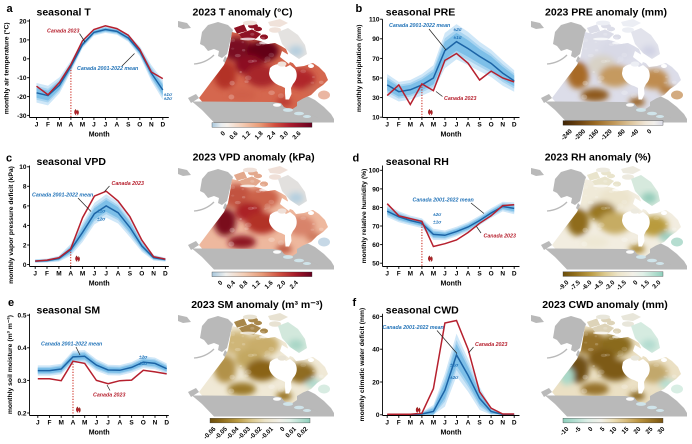 The width and height of the screenshot is (692, 444). What do you see at coordinates (11, 303) in the screenshot?
I see `svg-text: e` at bounding box center [11, 303].